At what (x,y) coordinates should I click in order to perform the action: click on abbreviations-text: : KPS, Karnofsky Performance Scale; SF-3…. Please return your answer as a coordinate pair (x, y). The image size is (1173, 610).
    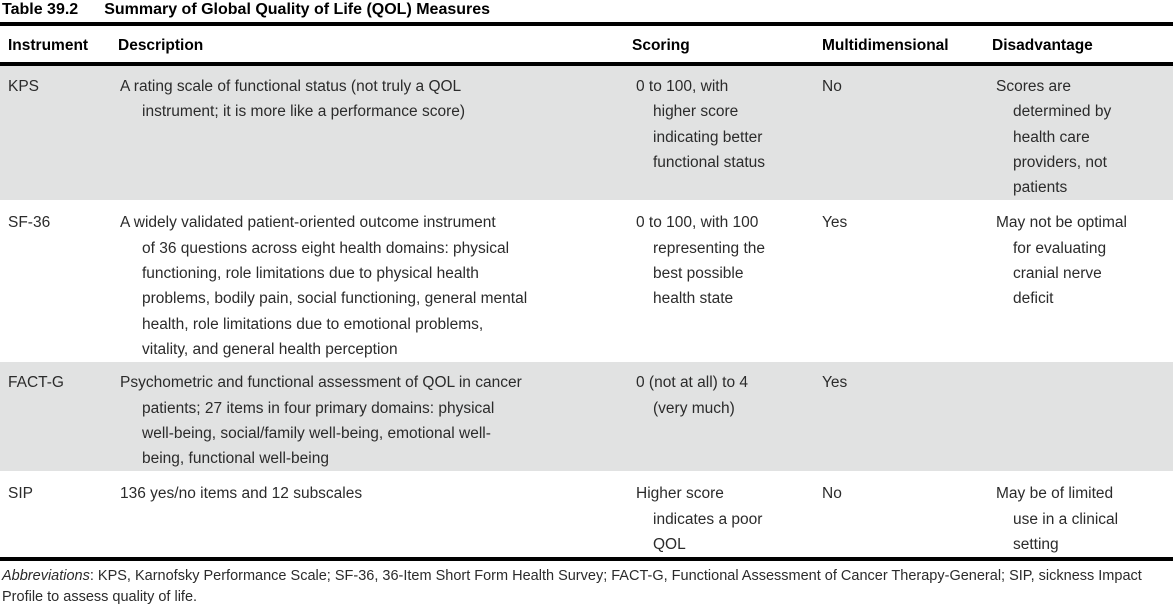
    Looking at the image, I should click on (572, 587).